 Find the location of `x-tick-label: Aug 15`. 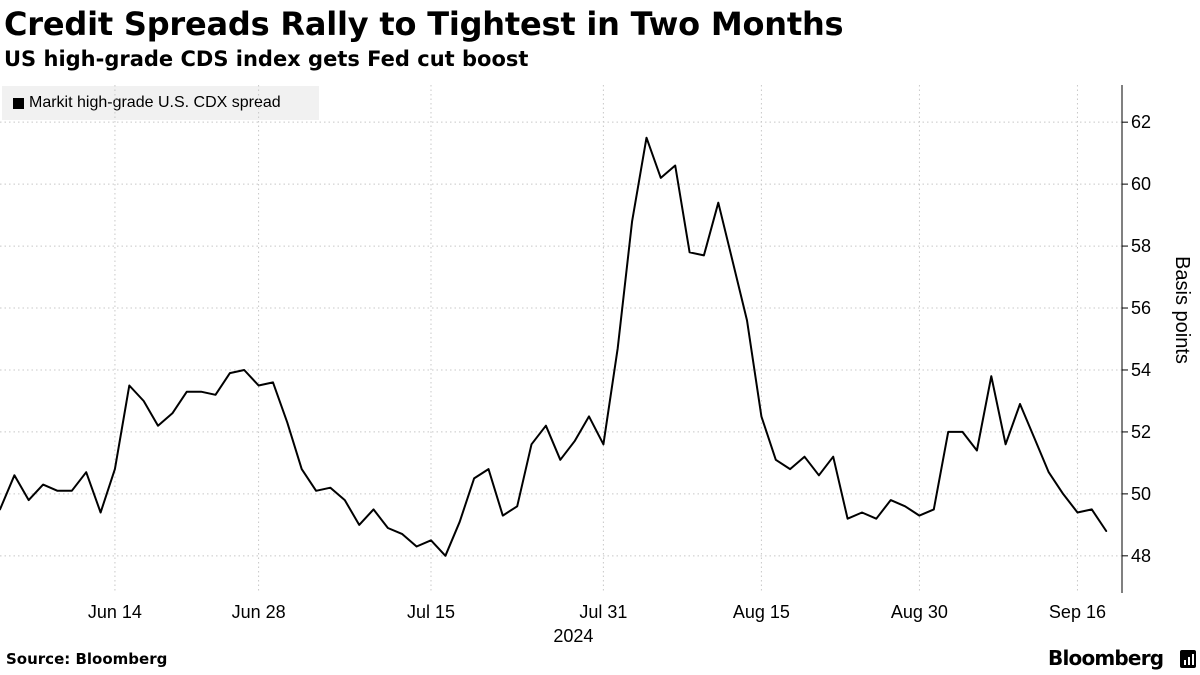

x-tick-label: Aug 15 is located at coordinates (761, 612).